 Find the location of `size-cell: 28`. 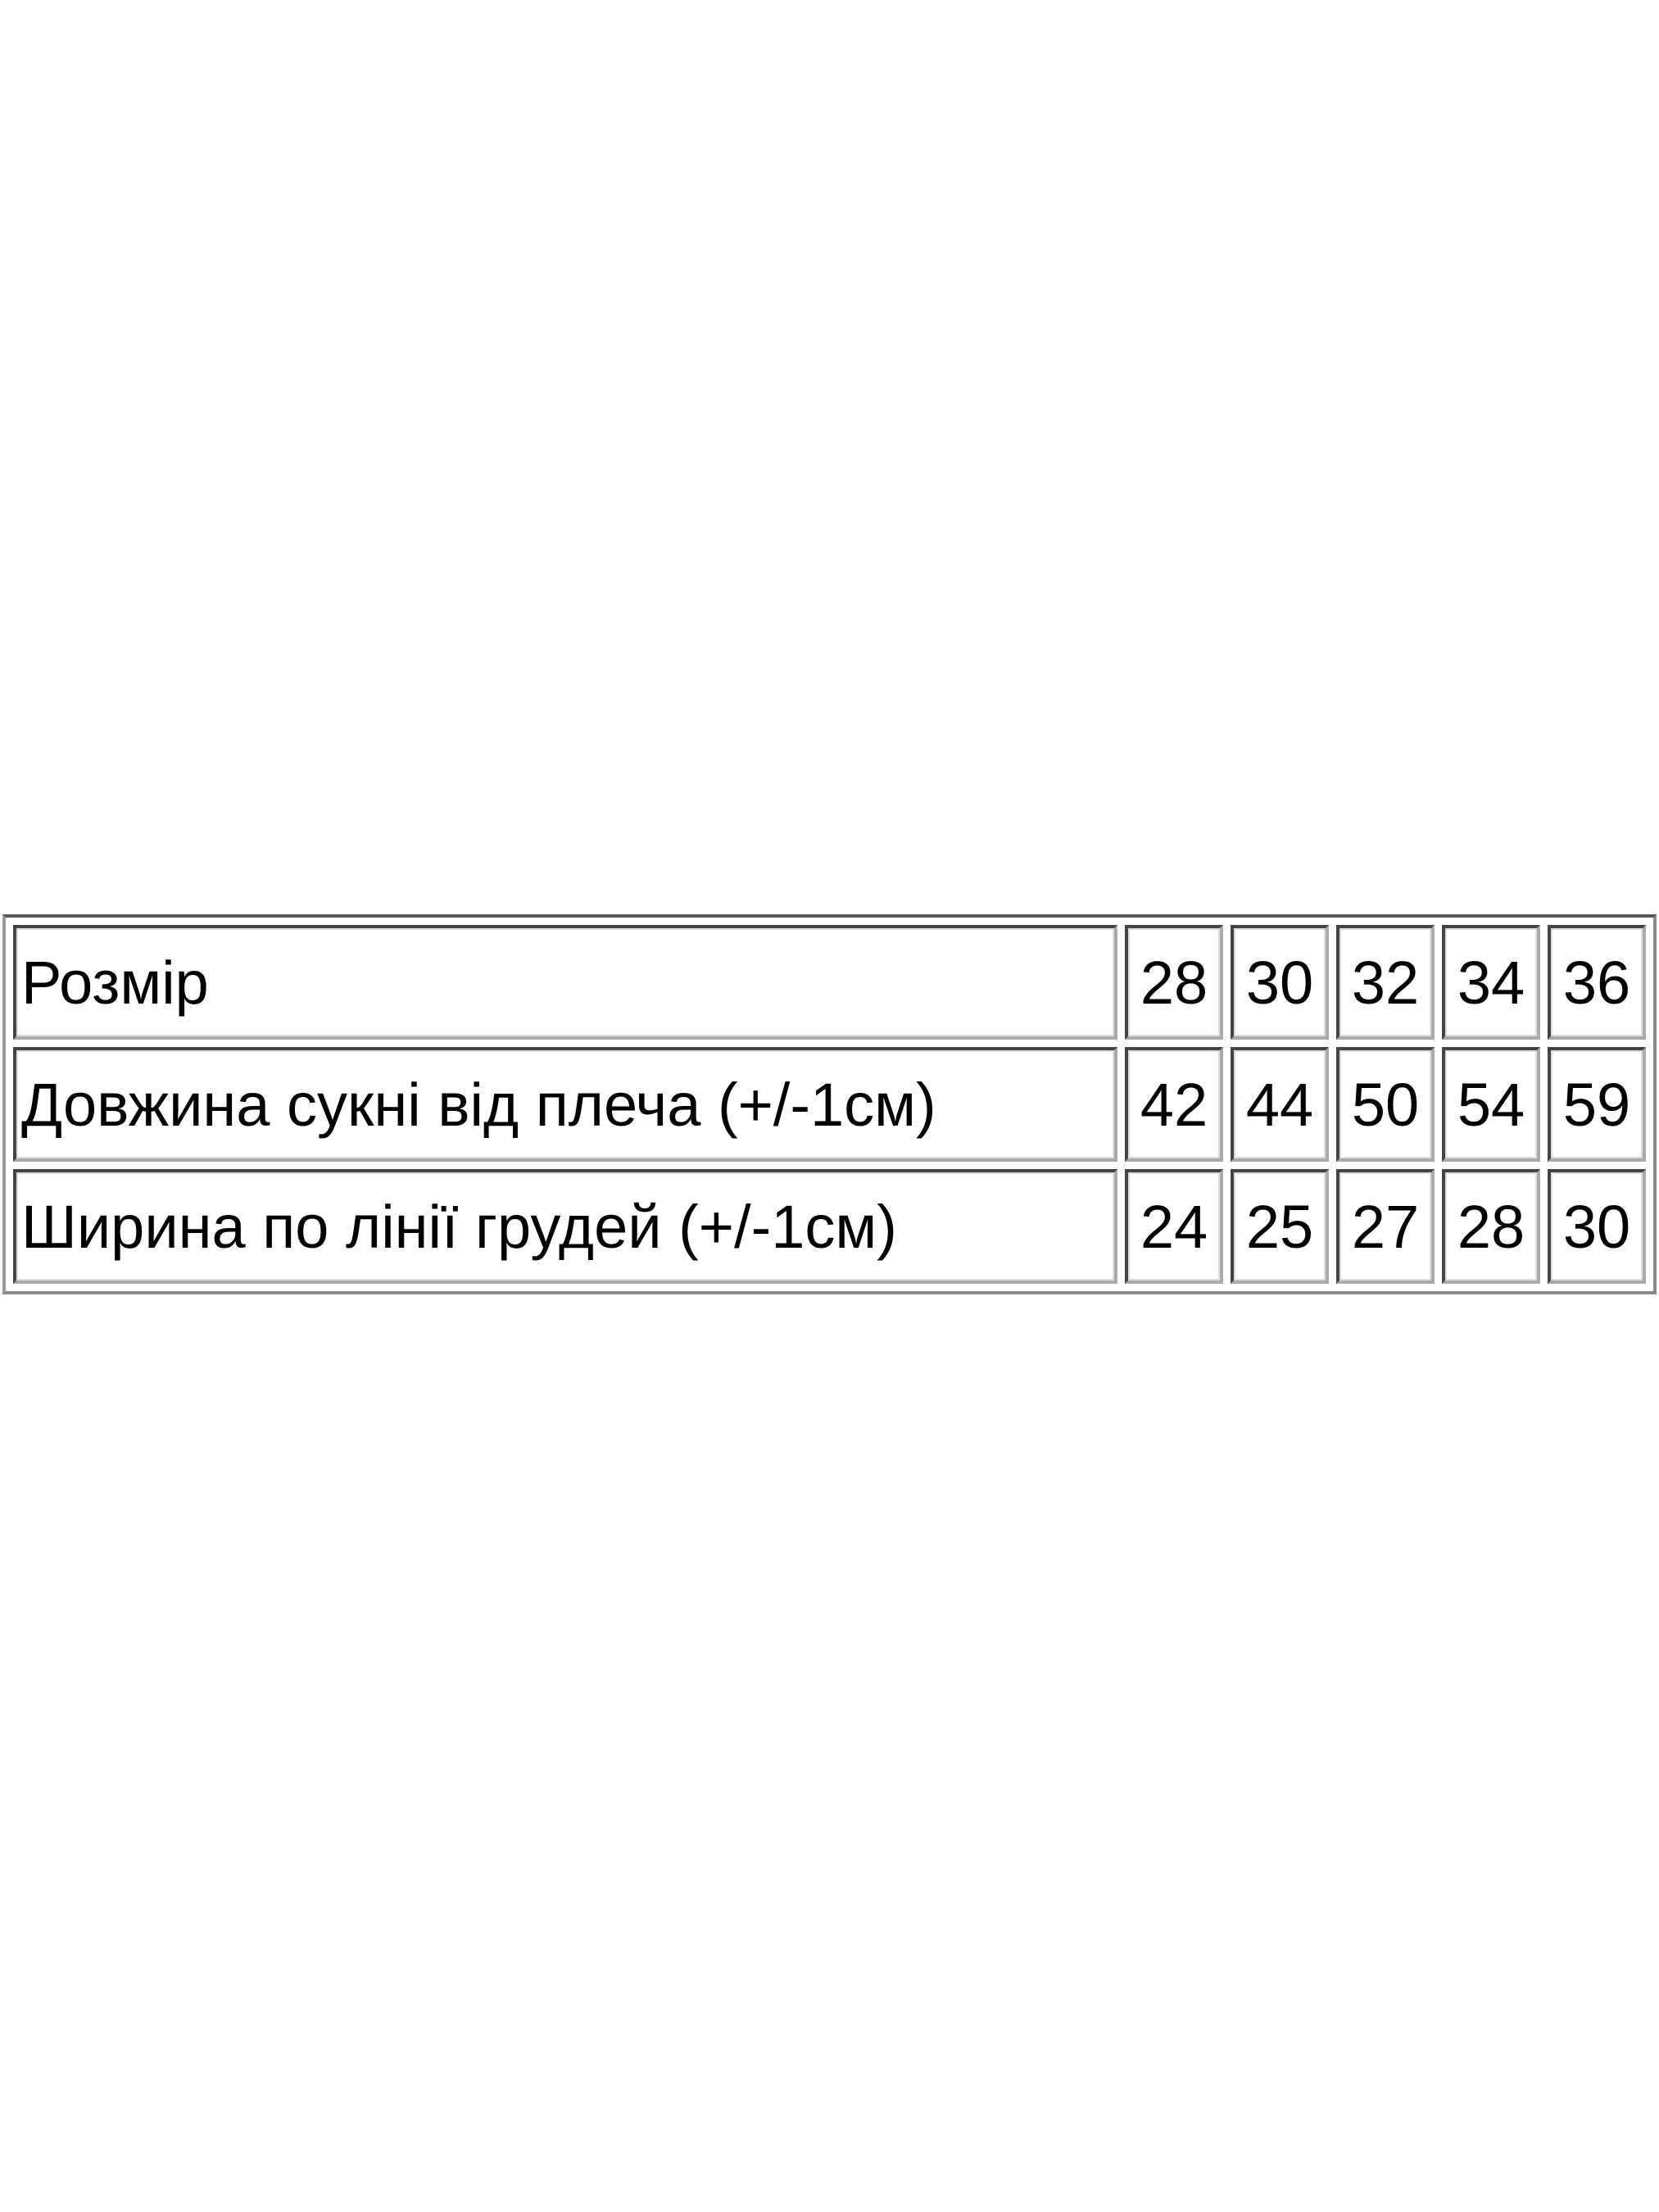

size-cell: 28 is located at coordinates (1174, 982).